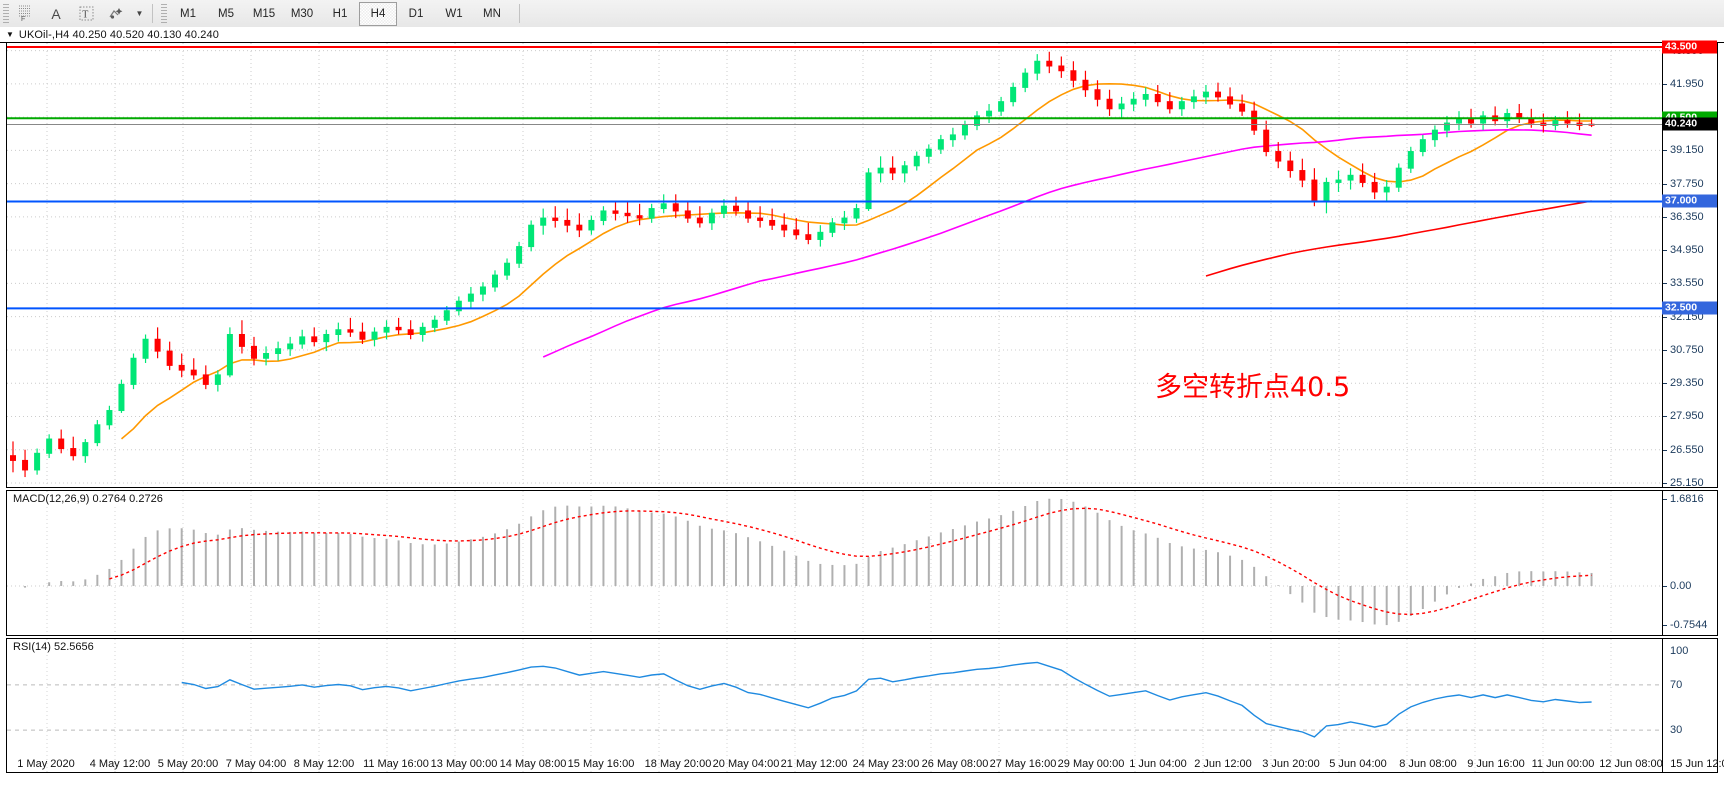 The image size is (1724, 792). What do you see at coordinates (46, 764) in the screenshot?
I see `time-axis-label: 1 May 2020` at bounding box center [46, 764].